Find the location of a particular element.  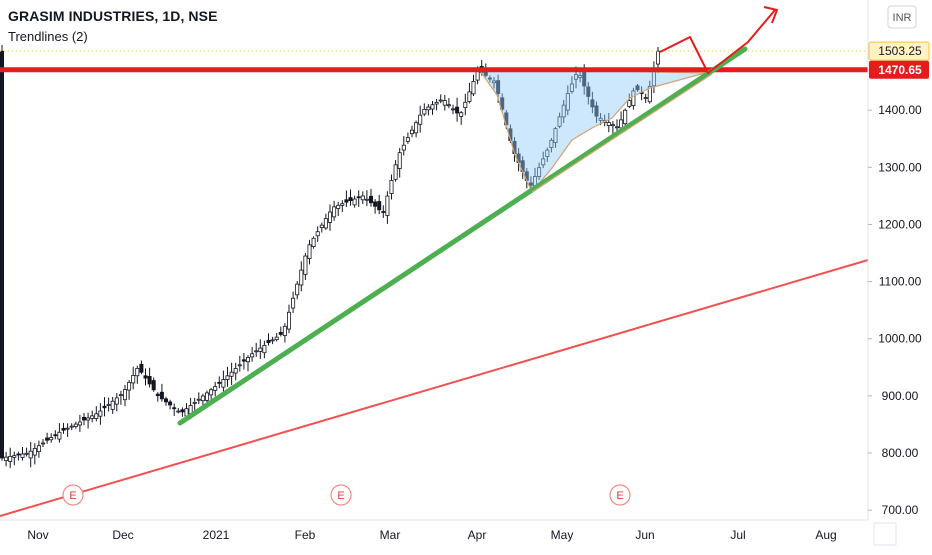

x-tick-label: Dec is located at coordinates (122, 535).